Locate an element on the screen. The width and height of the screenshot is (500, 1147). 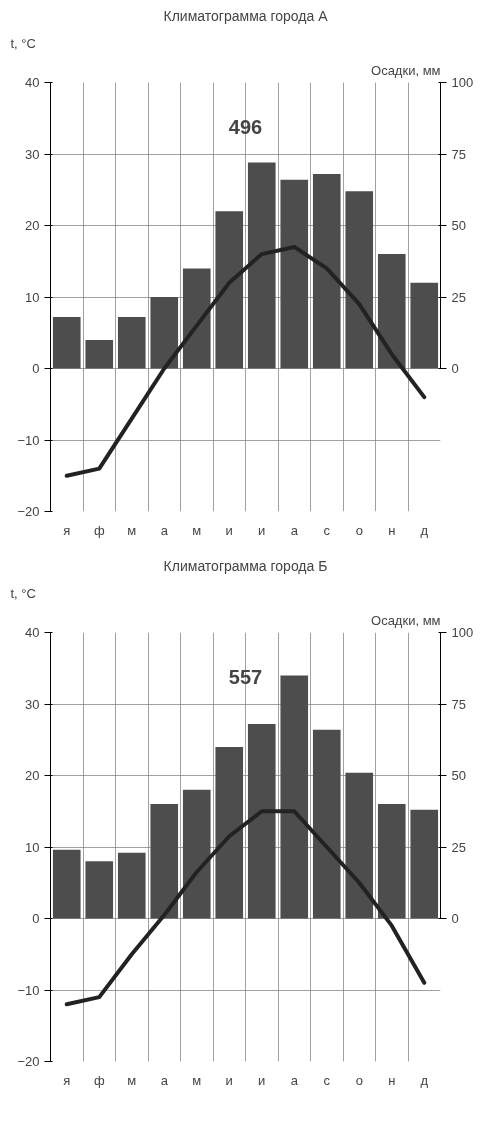
chart-title: Климатограмма города А is located at coordinates (246, 15).